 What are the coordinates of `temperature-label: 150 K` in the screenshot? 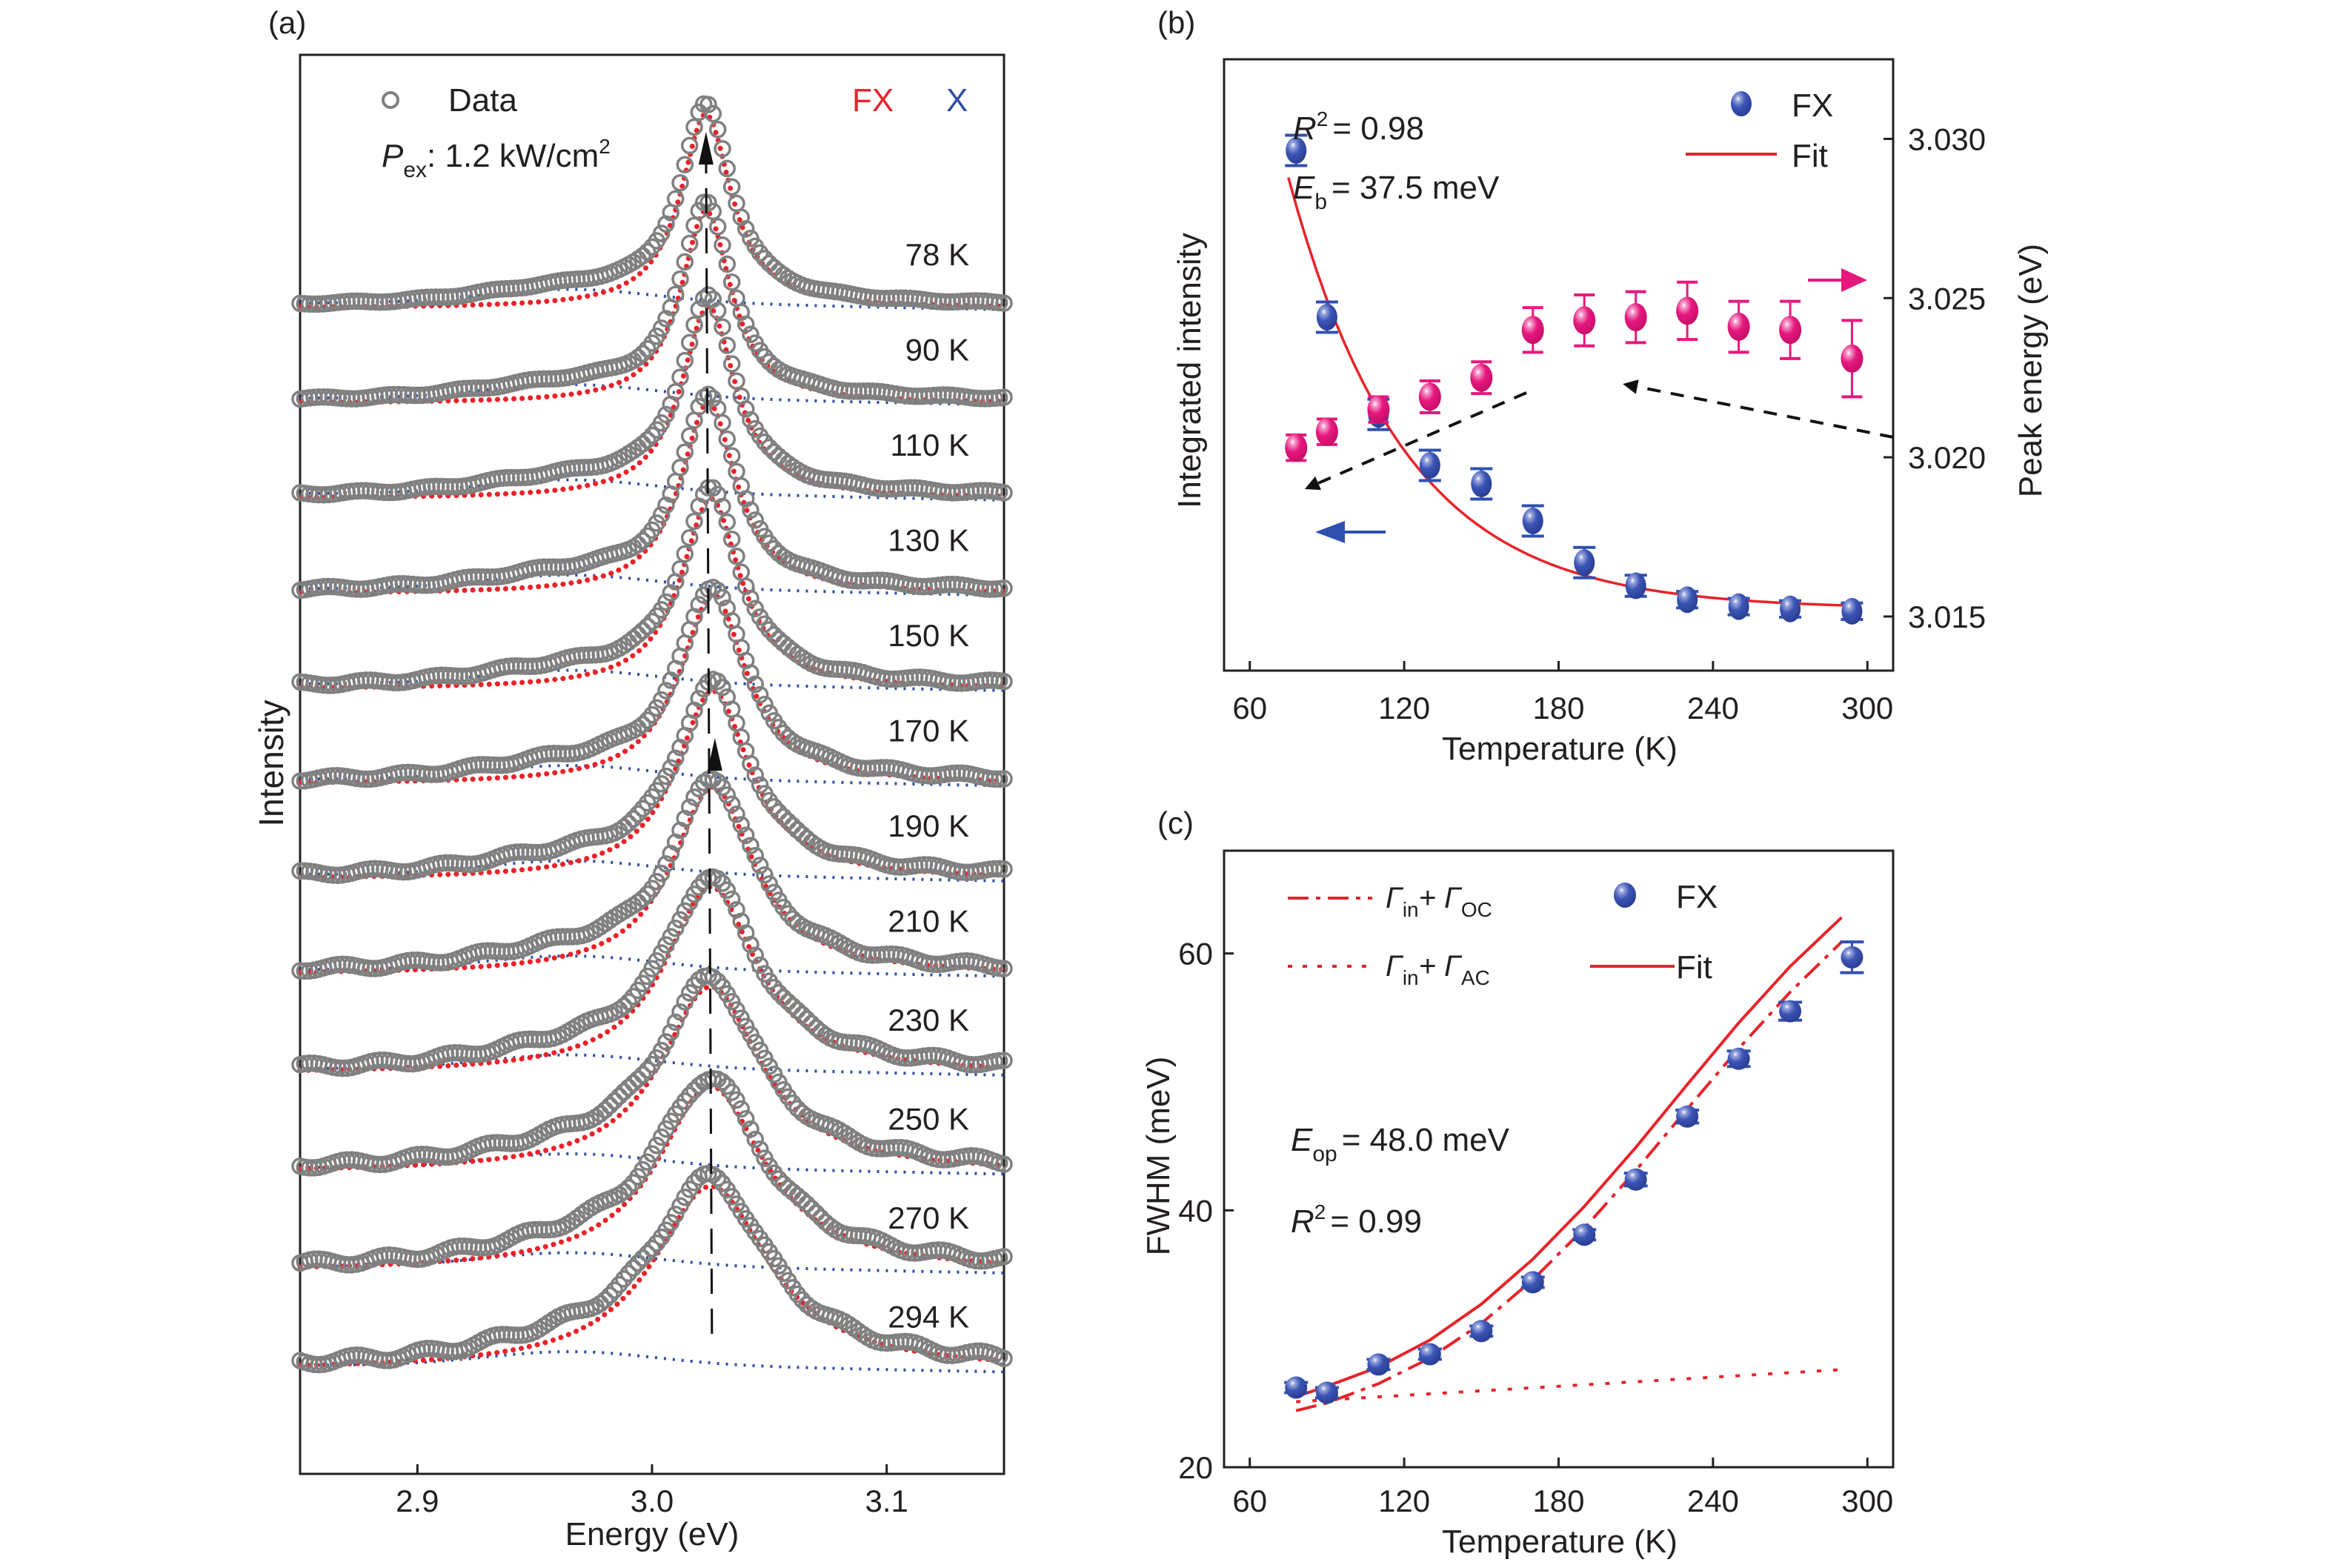 It's located at (928, 635).